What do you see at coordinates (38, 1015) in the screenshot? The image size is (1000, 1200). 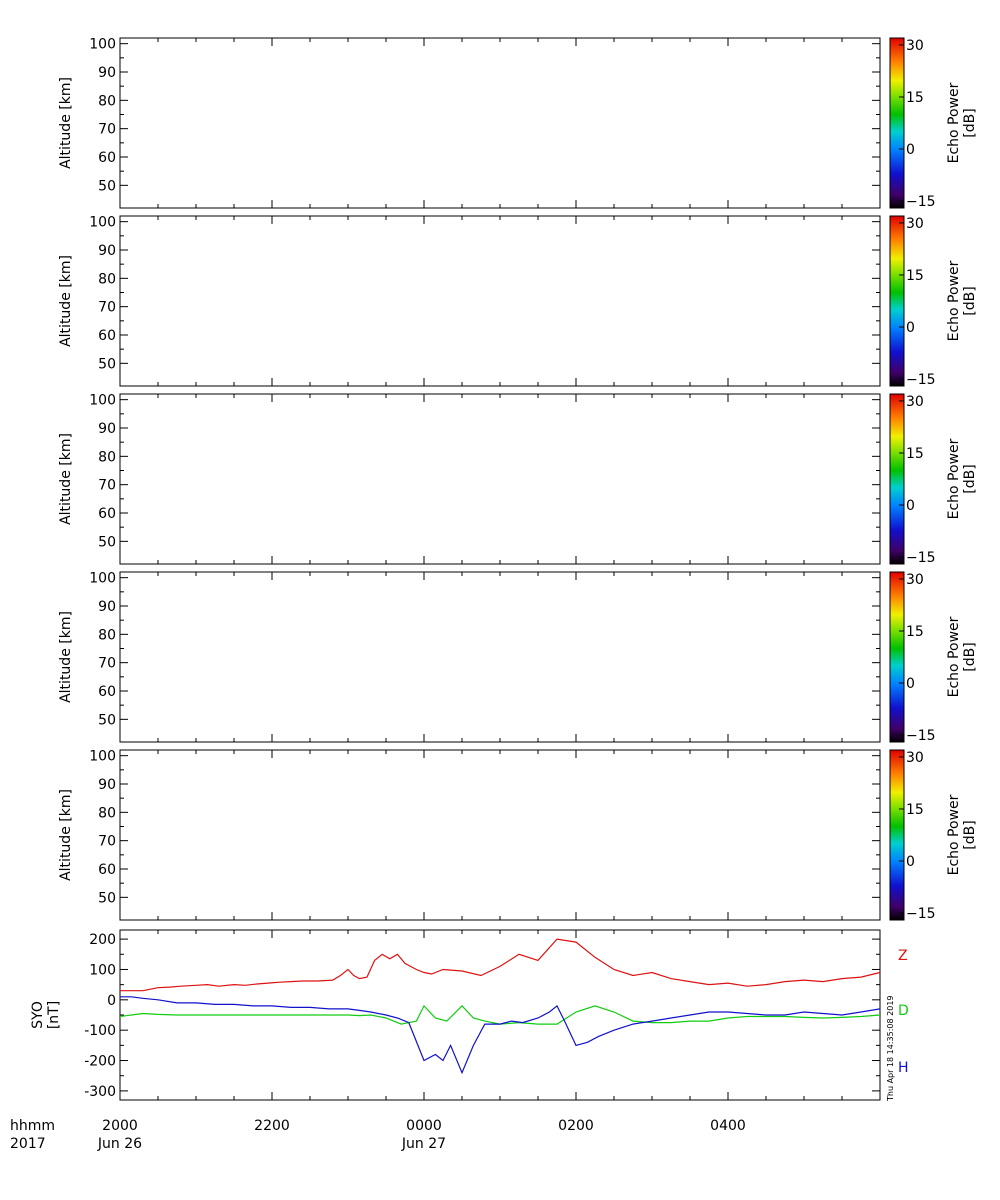 I see `y-axis-label: SYO` at bounding box center [38, 1015].